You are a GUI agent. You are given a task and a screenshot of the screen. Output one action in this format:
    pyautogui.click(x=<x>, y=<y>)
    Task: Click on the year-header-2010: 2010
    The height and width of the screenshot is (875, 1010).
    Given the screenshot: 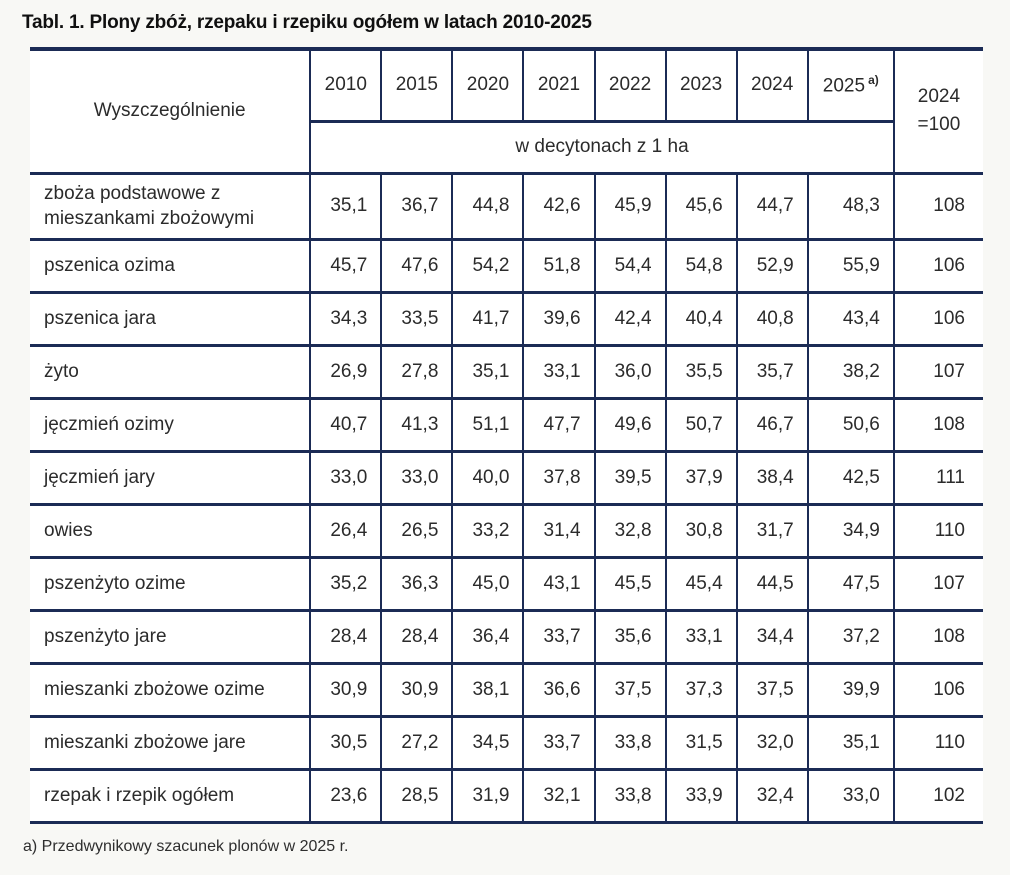 What is the action you would take?
    pyautogui.click(x=346, y=85)
    